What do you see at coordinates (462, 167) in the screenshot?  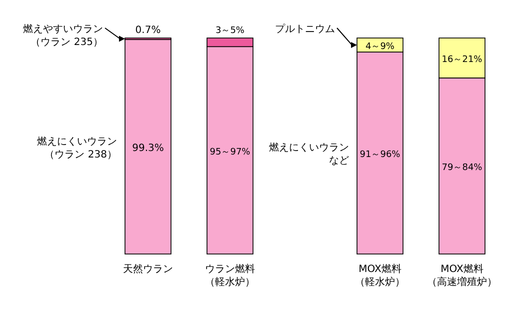 I see `annotation: 79～84%` at bounding box center [462, 167].